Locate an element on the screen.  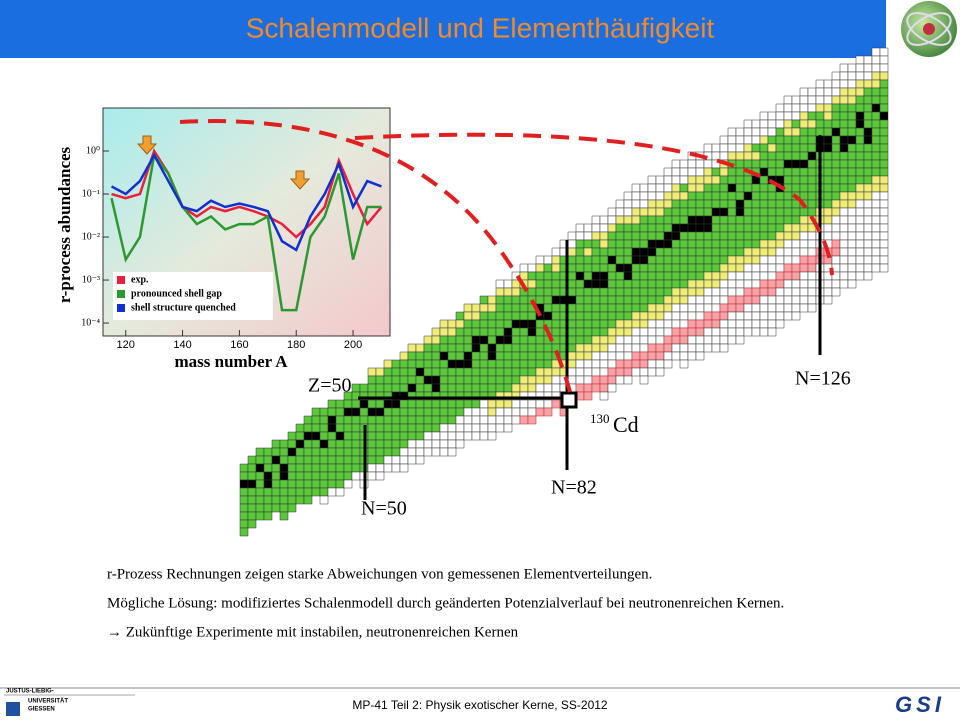
slide-title: Schalenmodell und Elementhäufigkeit is located at coordinates (480, 27).